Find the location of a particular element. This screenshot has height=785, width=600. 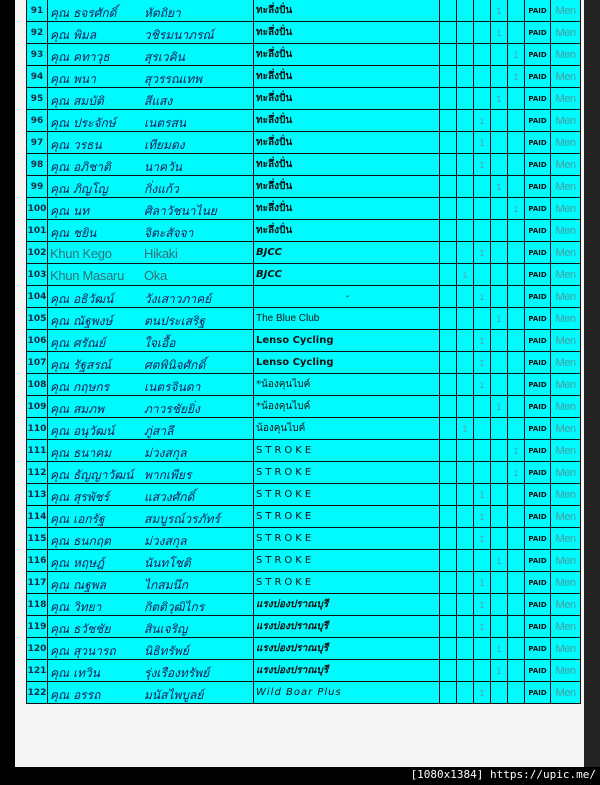

last-name: หัตถิยา is located at coordinates (162, 13).